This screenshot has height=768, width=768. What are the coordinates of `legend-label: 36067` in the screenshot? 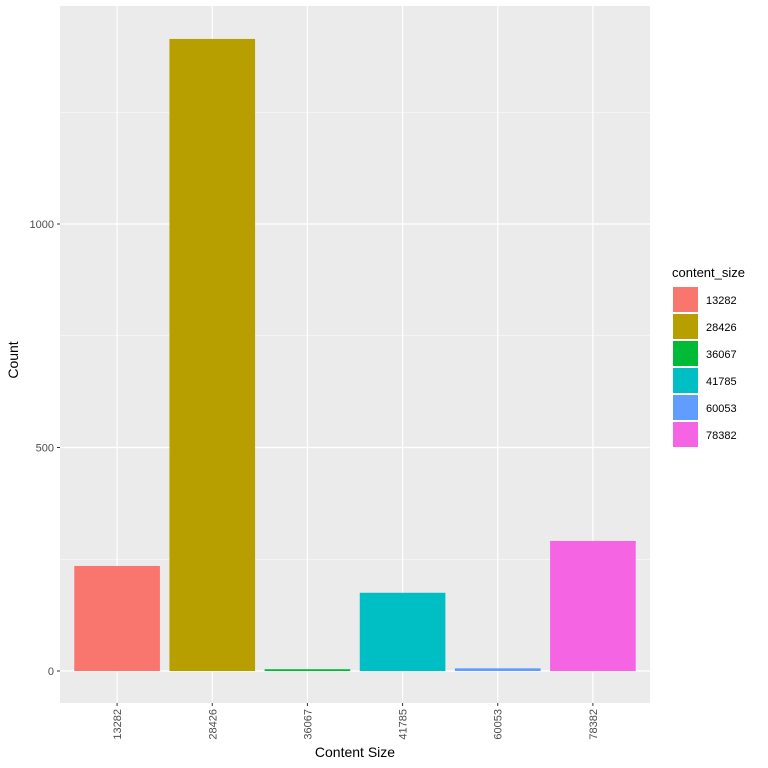 It's located at (721, 355).